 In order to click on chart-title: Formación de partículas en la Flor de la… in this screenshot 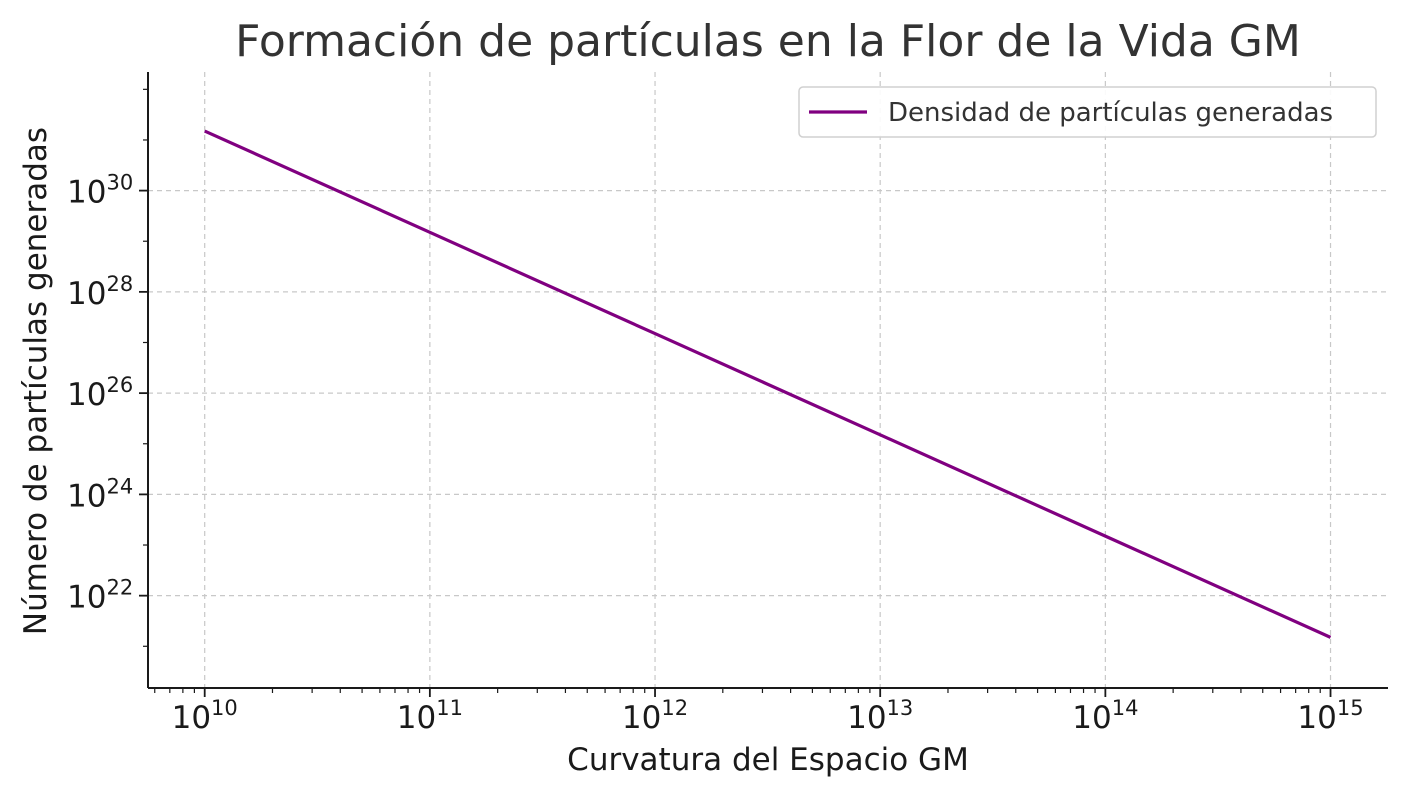, I will do `click(768, 41)`.